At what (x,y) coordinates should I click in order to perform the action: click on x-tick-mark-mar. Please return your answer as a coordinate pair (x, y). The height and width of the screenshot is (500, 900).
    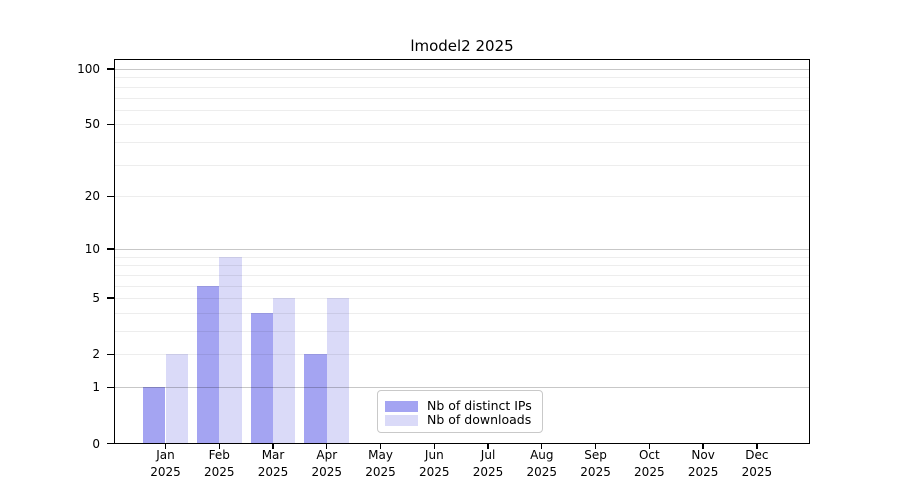
    Looking at the image, I should click on (273, 446).